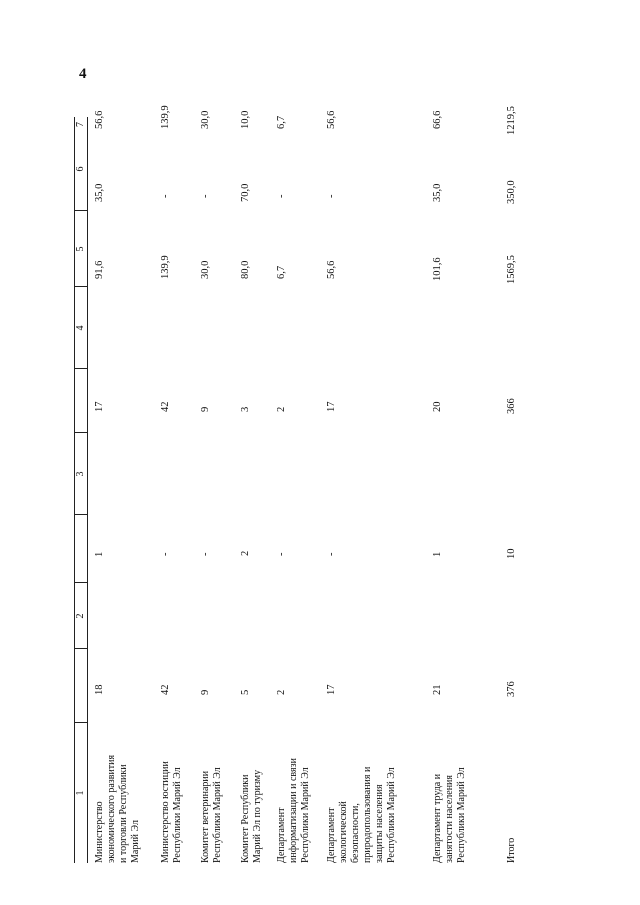 This screenshot has width=640, height=905. What do you see at coordinates (80, 249) in the screenshot?
I see `column-header-5: 5` at bounding box center [80, 249].